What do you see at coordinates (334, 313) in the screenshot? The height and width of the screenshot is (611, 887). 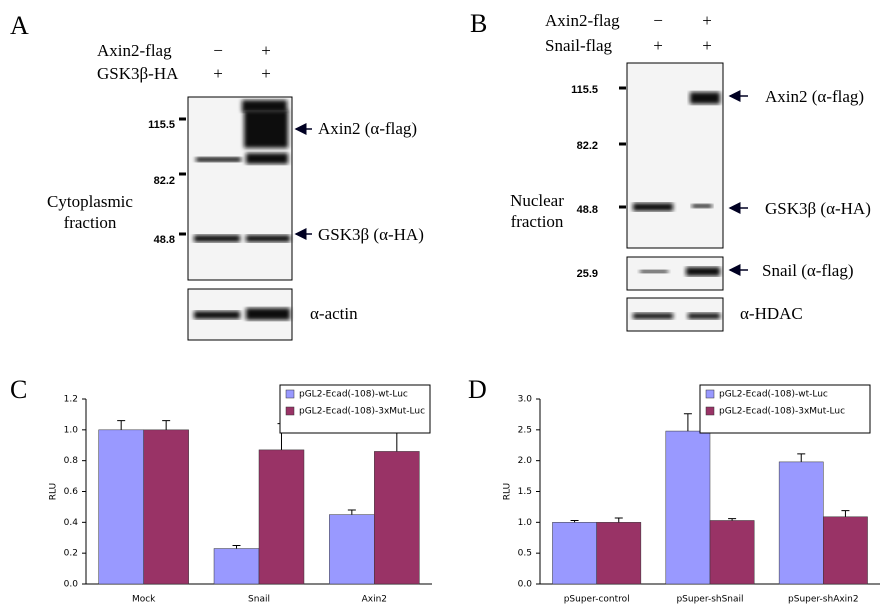 I see `band-label: α-actin` at bounding box center [334, 313].